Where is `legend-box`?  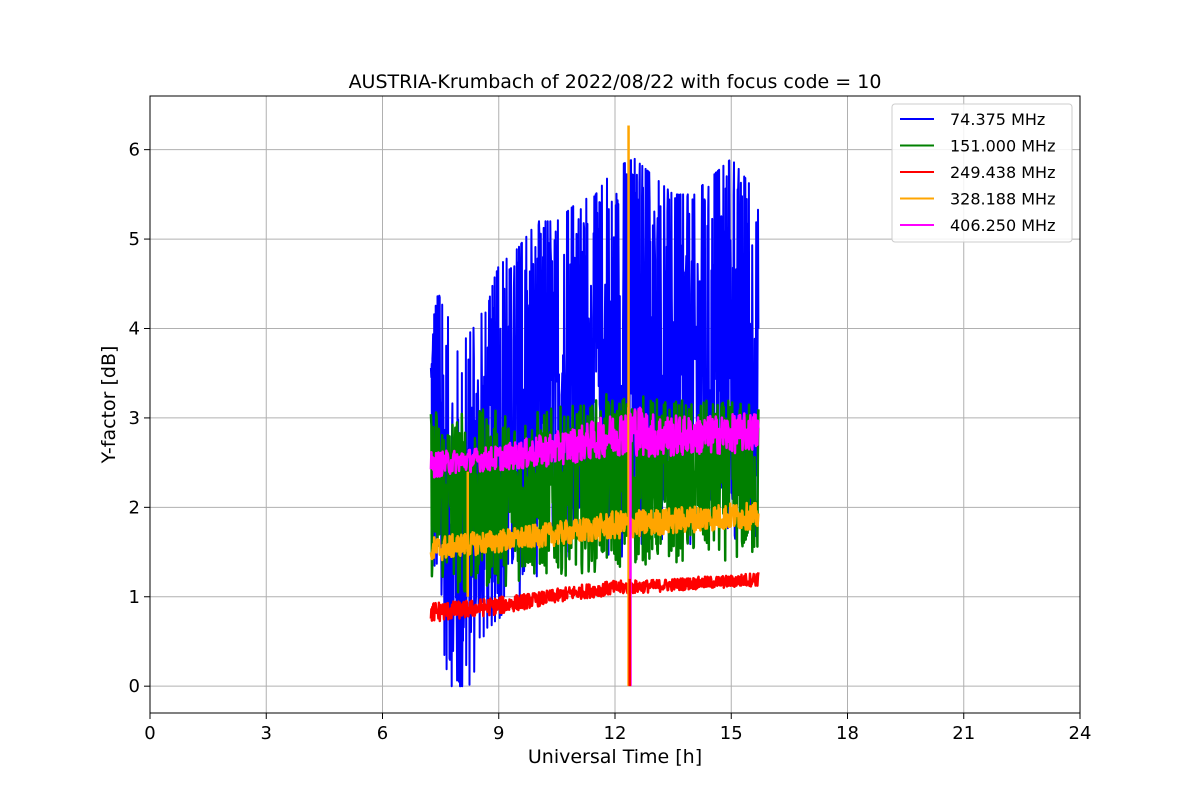 legend-box is located at coordinates (982, 173).